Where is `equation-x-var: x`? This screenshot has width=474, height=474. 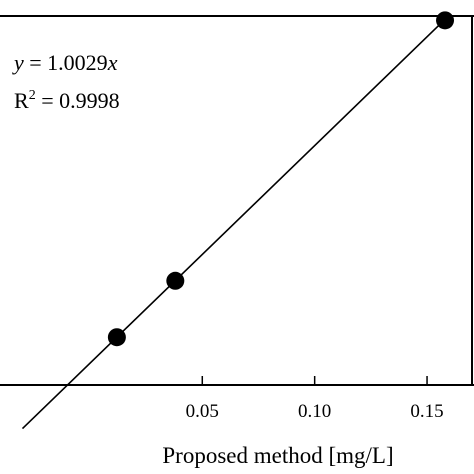 equation-x-var: x is located at coordinates (112, 62).